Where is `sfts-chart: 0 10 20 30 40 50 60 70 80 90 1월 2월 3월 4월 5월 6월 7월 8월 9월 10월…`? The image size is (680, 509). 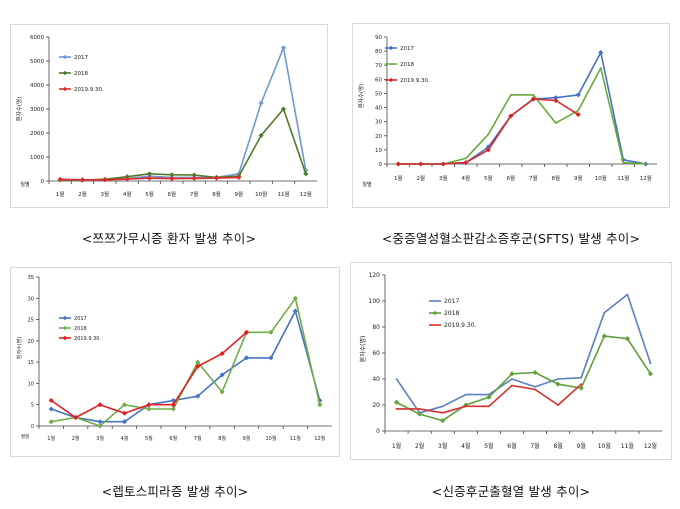
sfts-chart: 0 10 20 30 40 50 60 70 80 90 1월 2월 3월 4월 5월 6월 7월 8월 9월 10월… is located at coordinates (507, 111).